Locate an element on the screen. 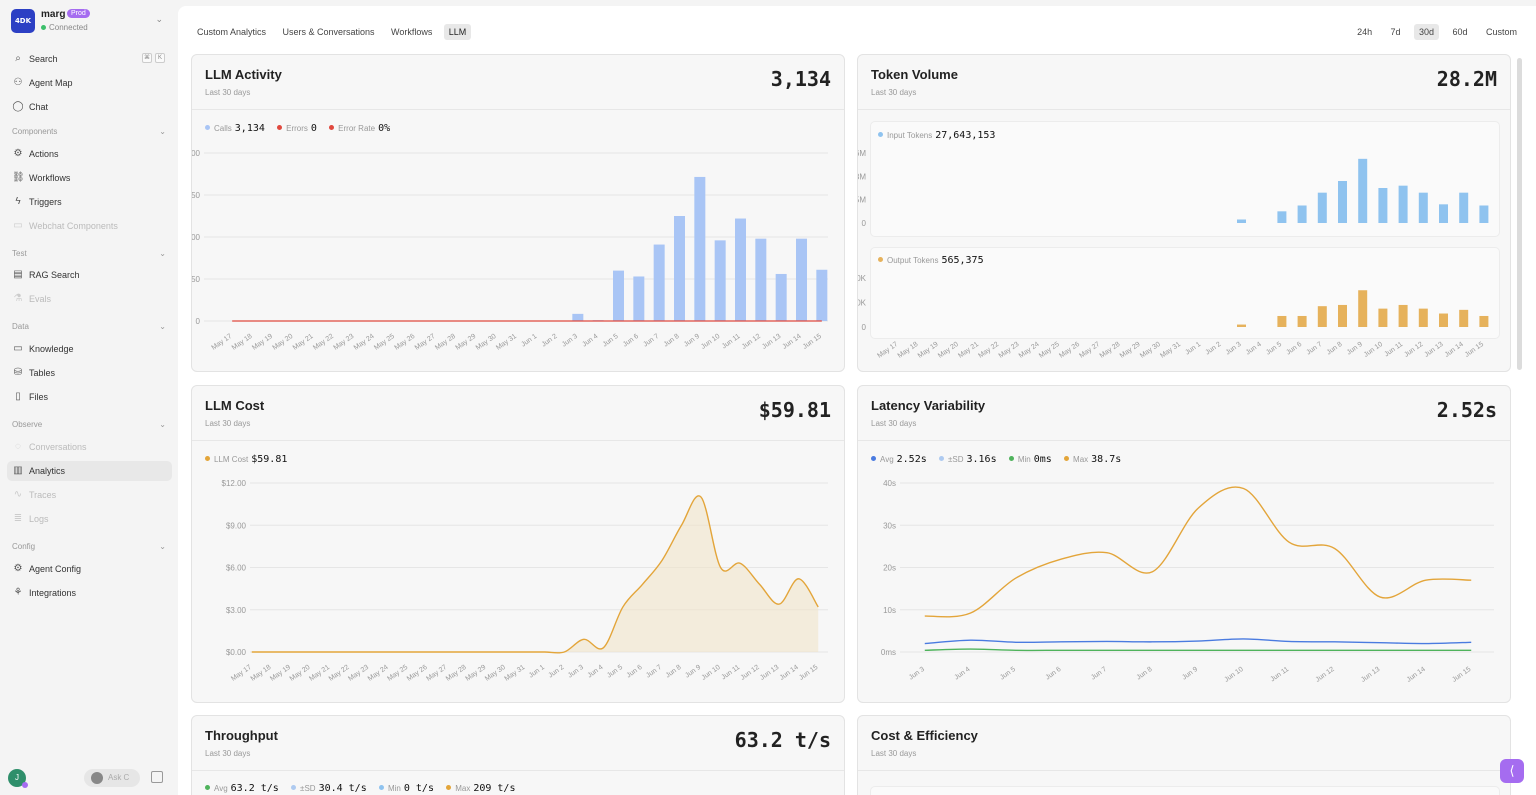  divider is located at coordinates (1184, 440).